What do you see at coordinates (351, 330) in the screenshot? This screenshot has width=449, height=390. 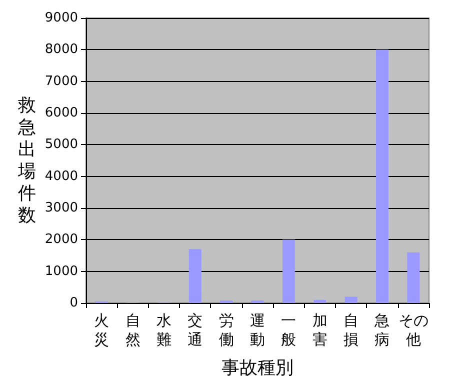 I see `x-tick-label: 自損` at bounding box center [351, 330].